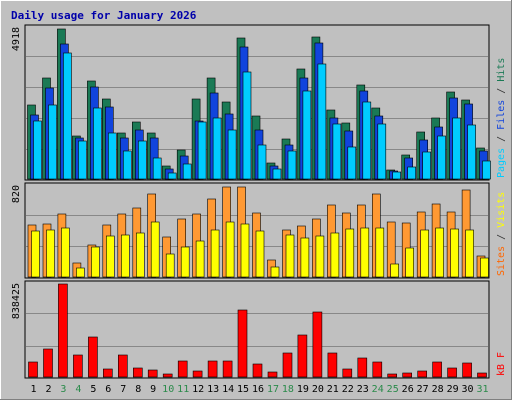 This screenshot has height=400, width=512. I want to click on x-tick-label: 30, so click(467, 389).